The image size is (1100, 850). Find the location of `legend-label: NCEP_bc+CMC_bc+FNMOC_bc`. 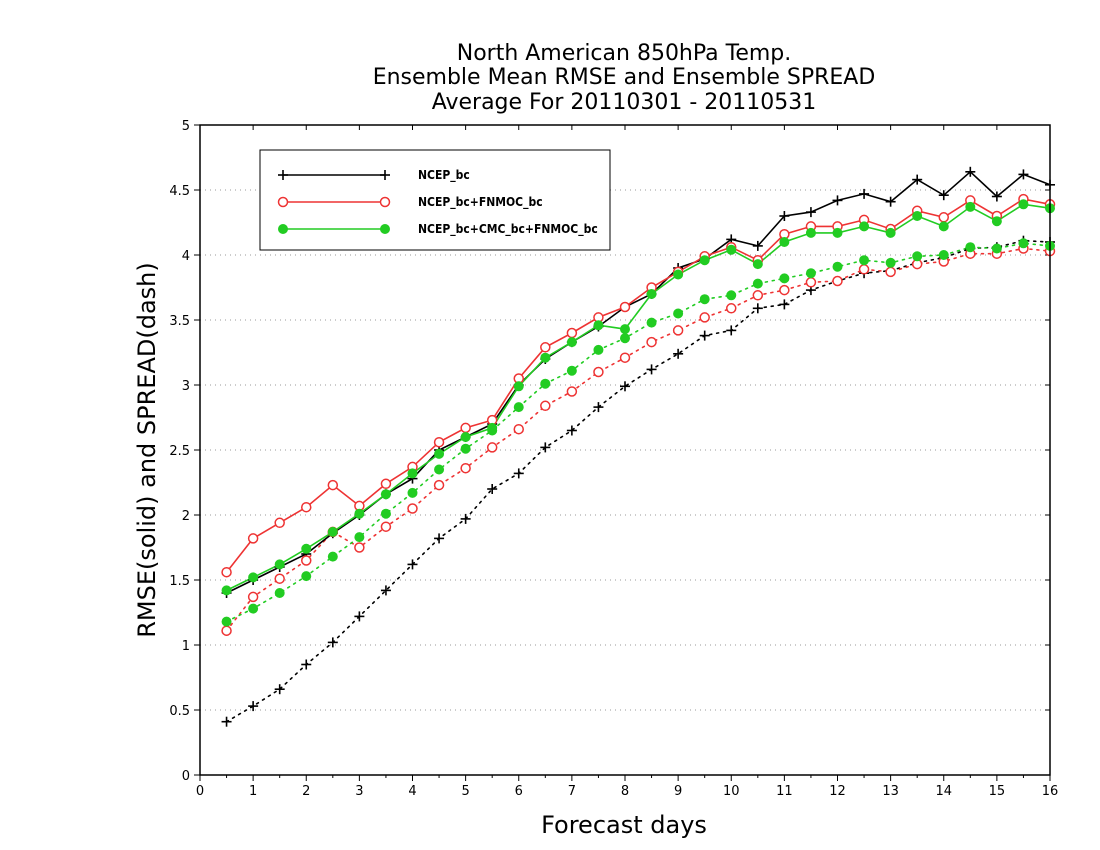

legend-label: NCEP_bc+CMC_bc+FNMOC_bc is located at coordinates (508, 229).